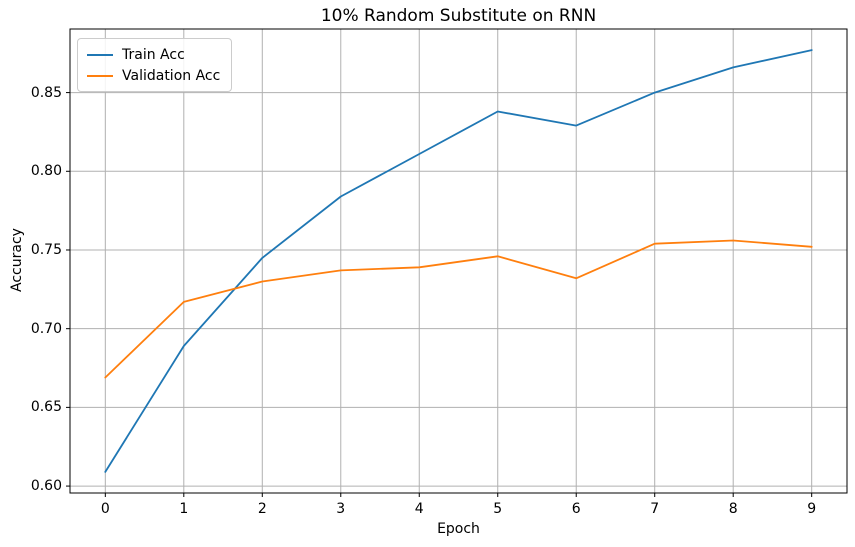  I want to click on y-tick-label: 0.85, so click(46, 92).